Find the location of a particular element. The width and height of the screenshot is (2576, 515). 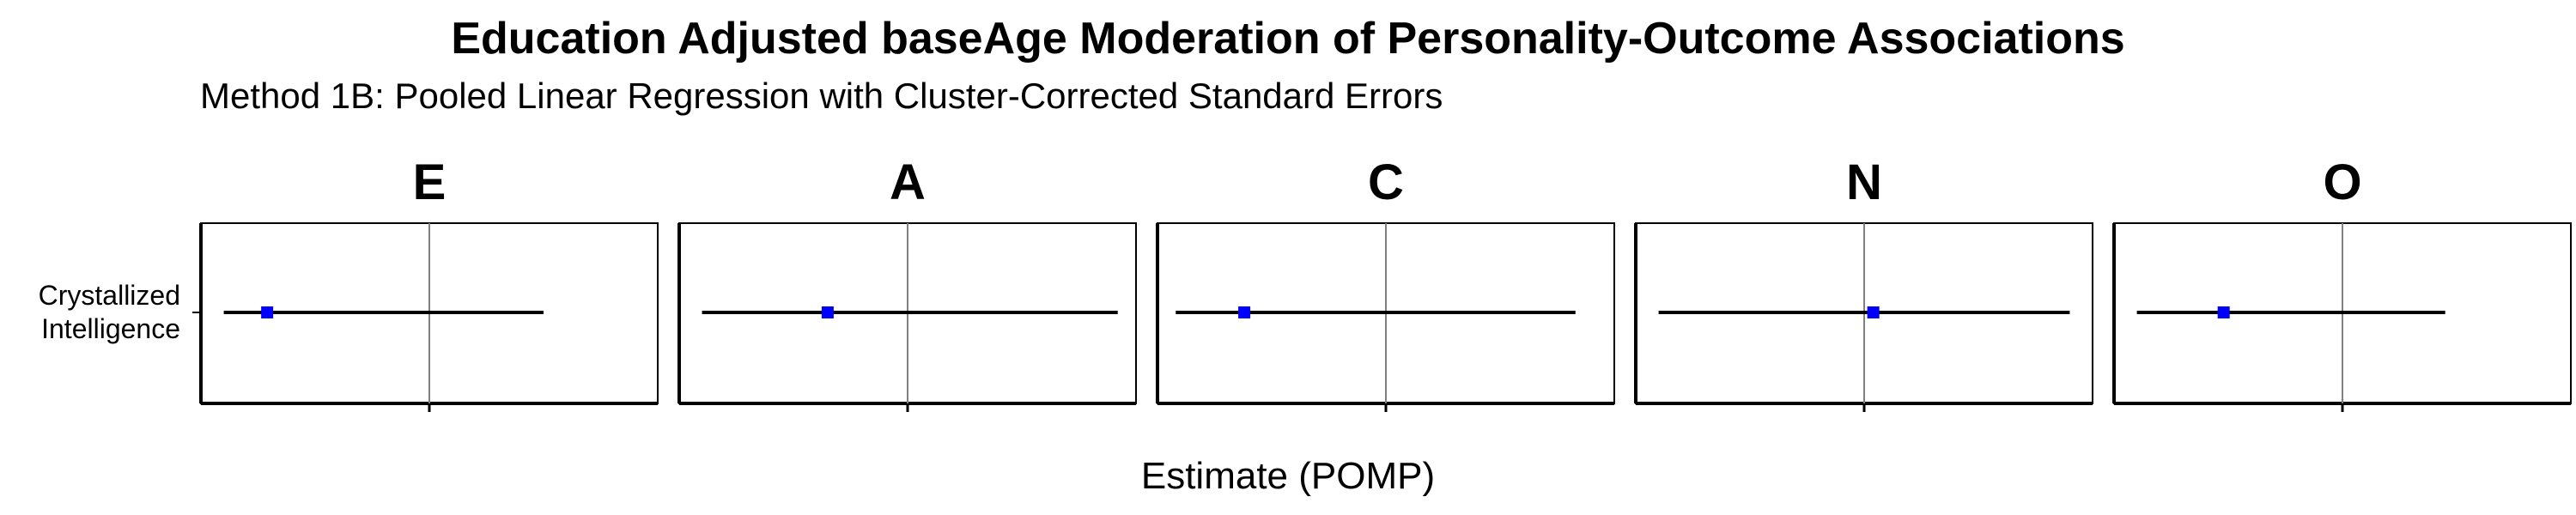

y-tick-label-line-2: Intelligence is located at coordinates (111, 328).